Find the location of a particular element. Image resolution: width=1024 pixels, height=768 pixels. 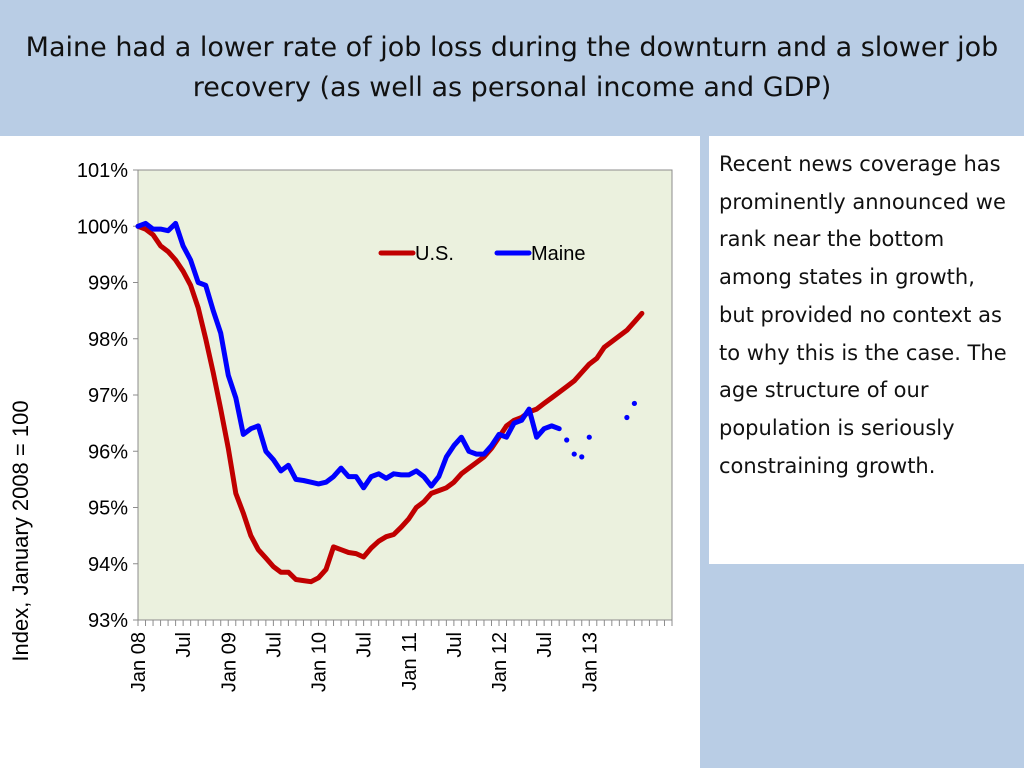

x-tick-label: Jan 08 is located at coordinates (139, 662).